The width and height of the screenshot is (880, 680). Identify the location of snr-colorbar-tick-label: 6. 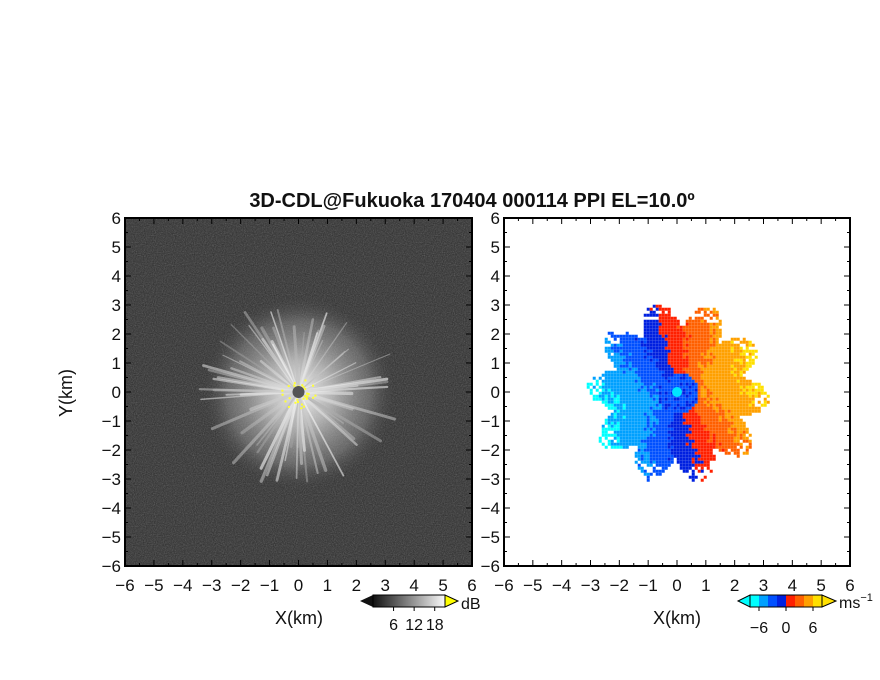
(393, 625).